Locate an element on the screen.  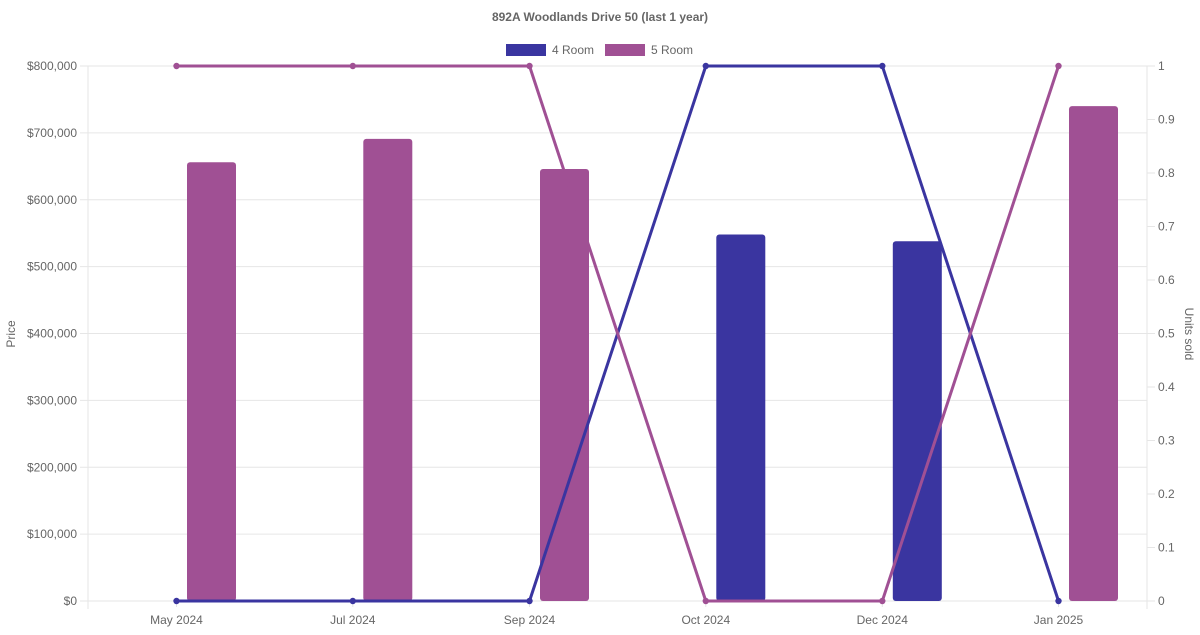
y-right-tick-label: 0.7 is located at coordinates (1166, 227).